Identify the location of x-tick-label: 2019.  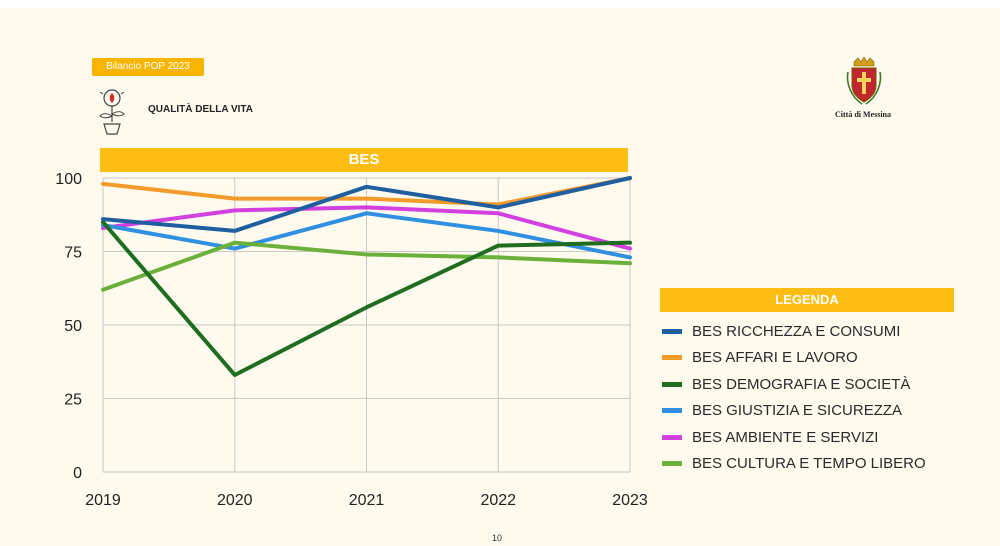
(103, 500).